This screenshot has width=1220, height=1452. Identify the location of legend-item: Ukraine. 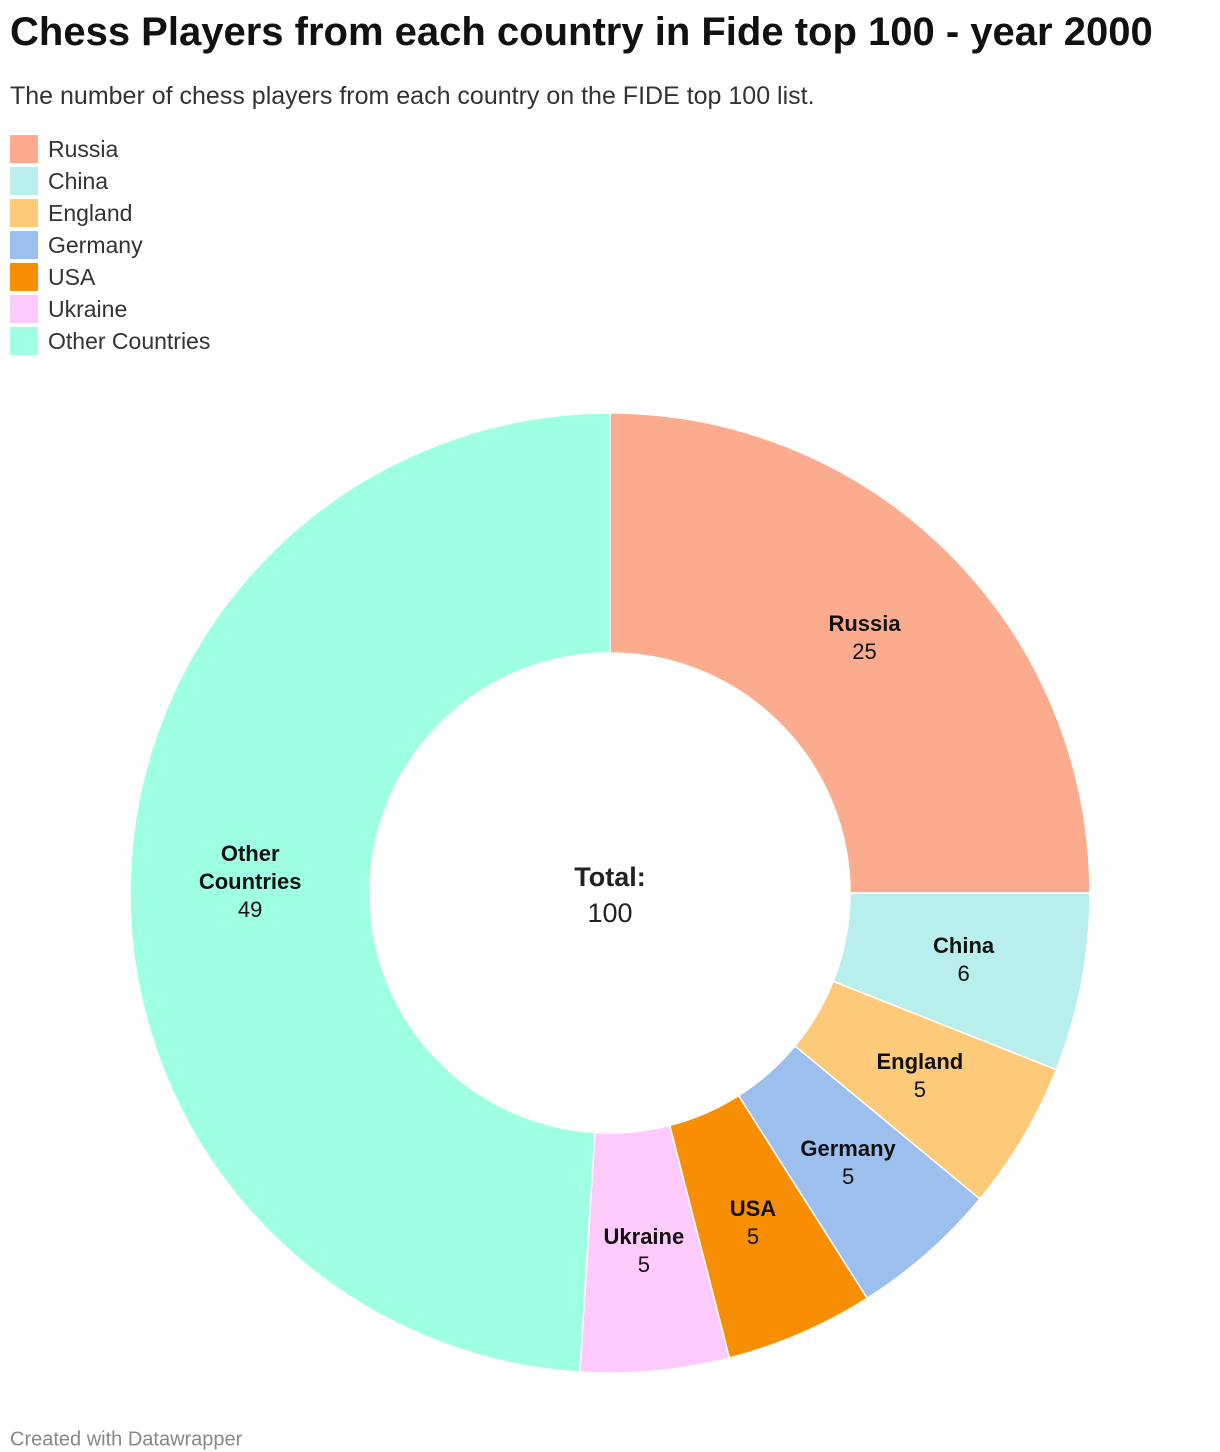
(110, 309).